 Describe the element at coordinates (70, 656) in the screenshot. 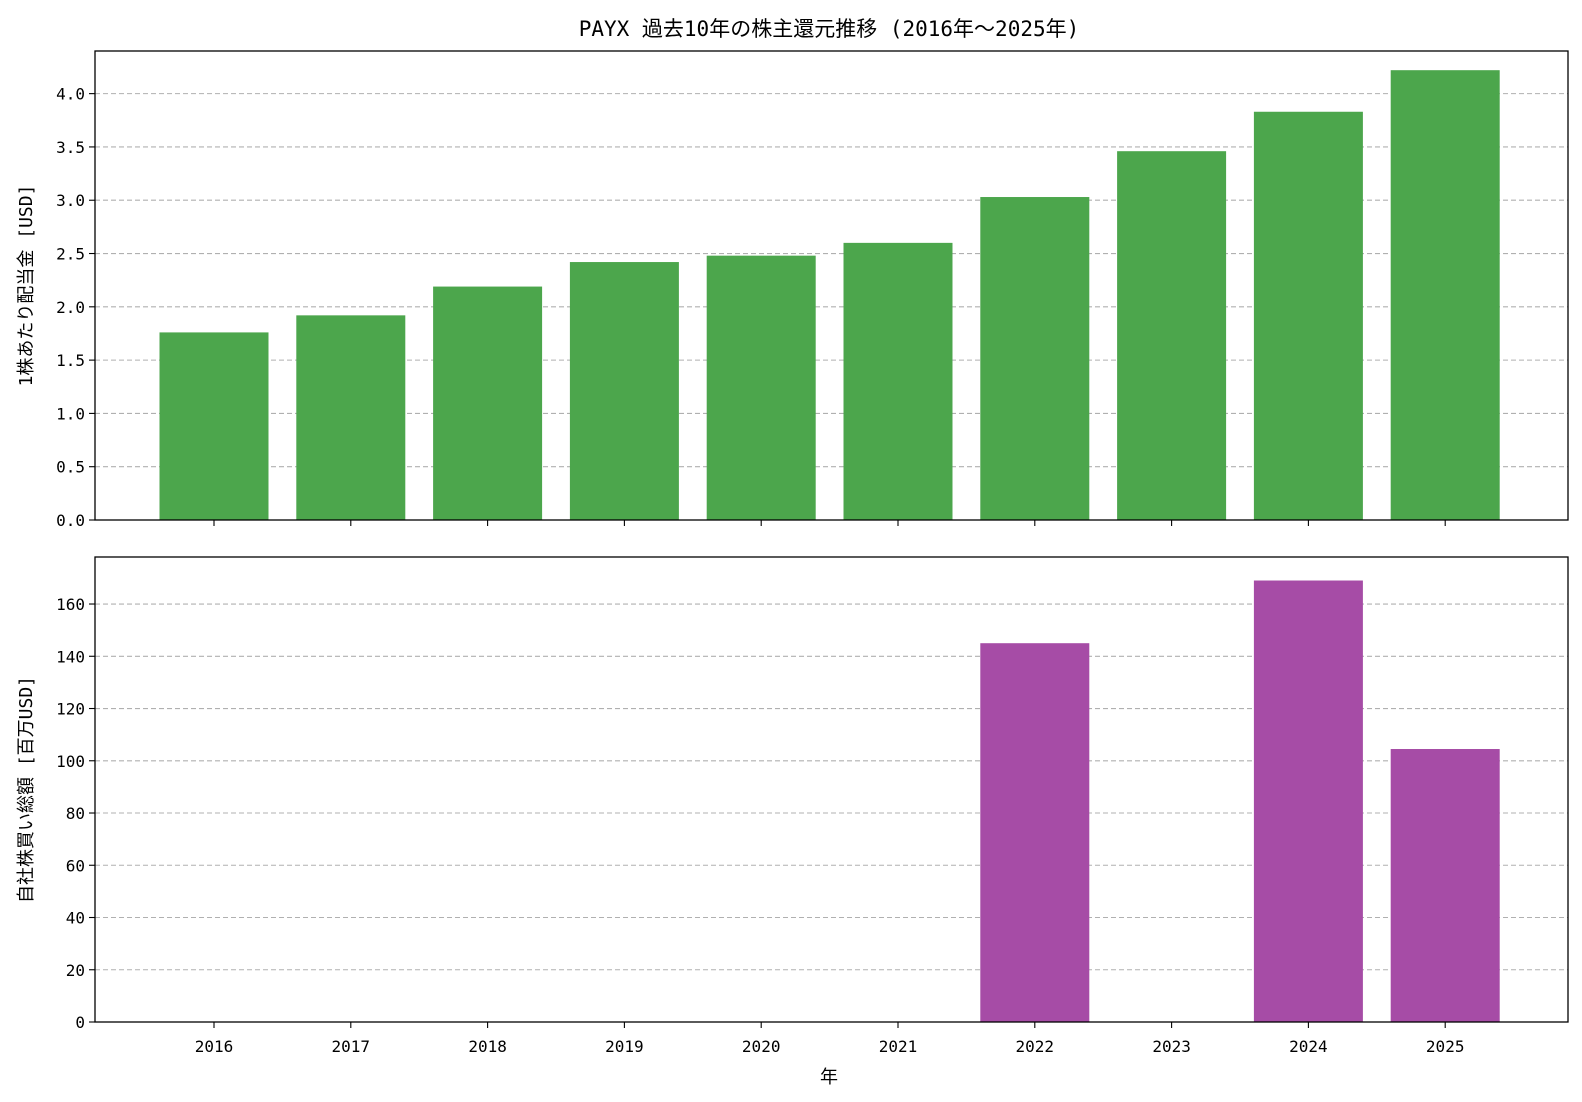

I see `y-tick-label: 140` at that location.